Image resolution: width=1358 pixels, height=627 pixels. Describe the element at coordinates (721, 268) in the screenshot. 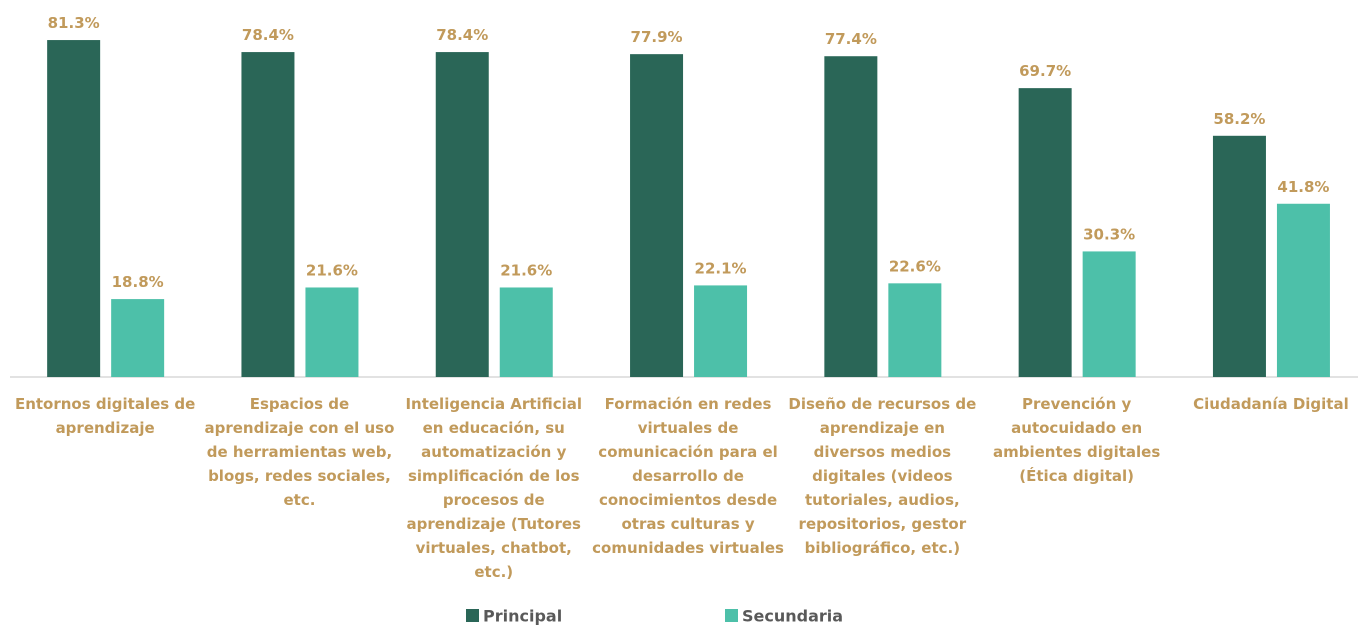

I see `value-label: 22.1%` at that location.